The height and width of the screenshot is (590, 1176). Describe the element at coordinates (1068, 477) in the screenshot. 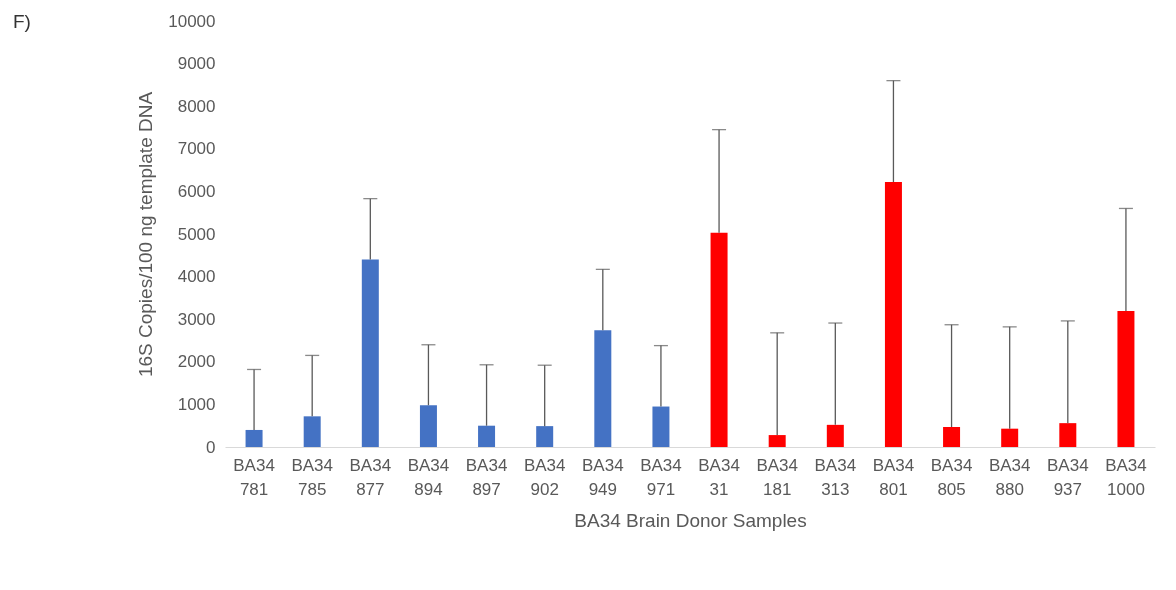

I see `x-tick-label: BA34 937` at that location.